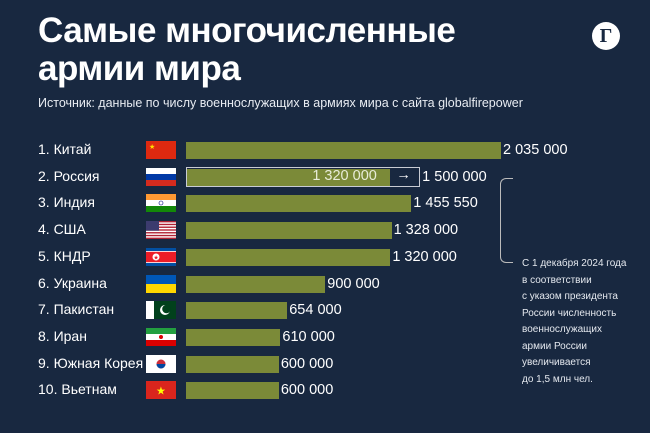  What do you see at coordinates (91, 362) in the screenshot?
I see `country-label: 9. Южная Корея` at bounding box center [91, 362].